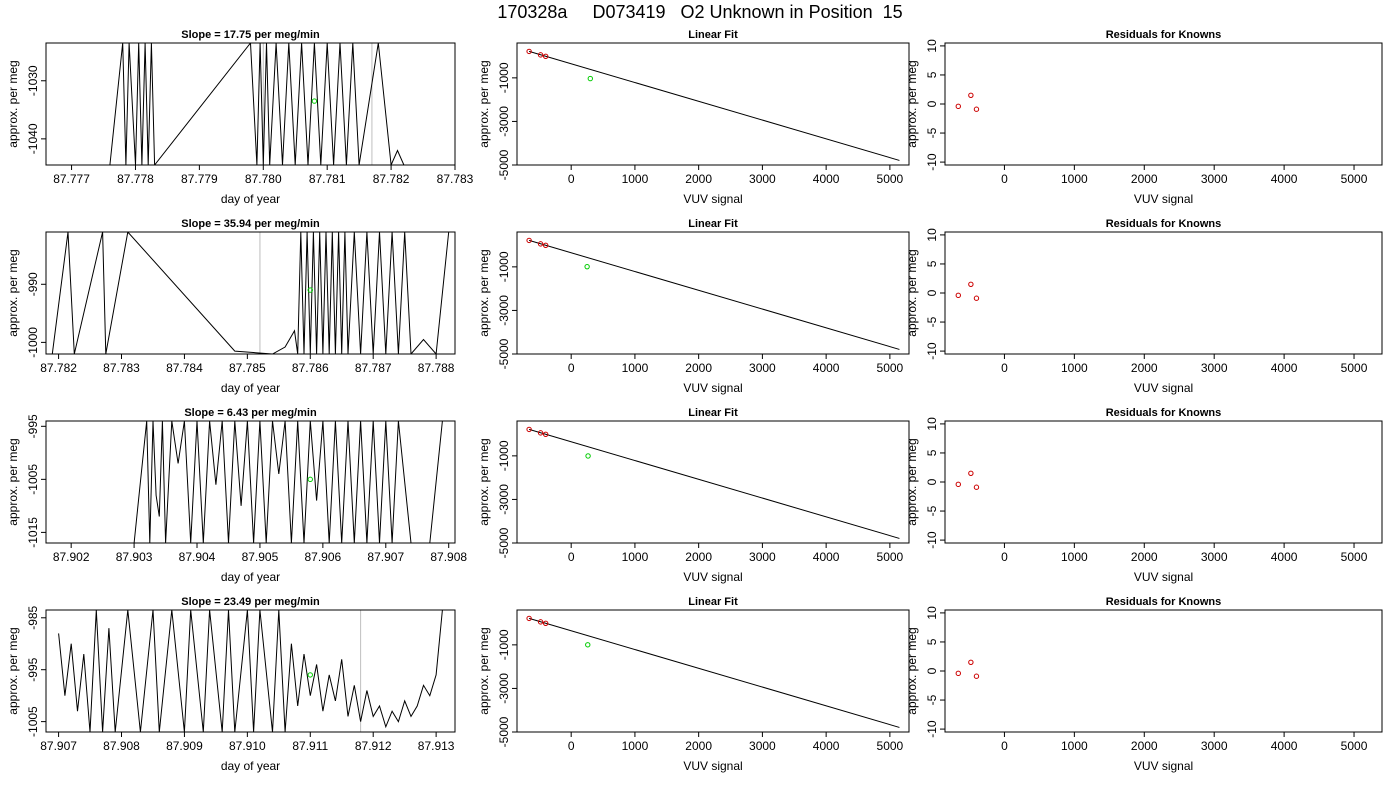 This screenshot has width=1400, height=800. I want to click on unknown-point, so click(587, 266).